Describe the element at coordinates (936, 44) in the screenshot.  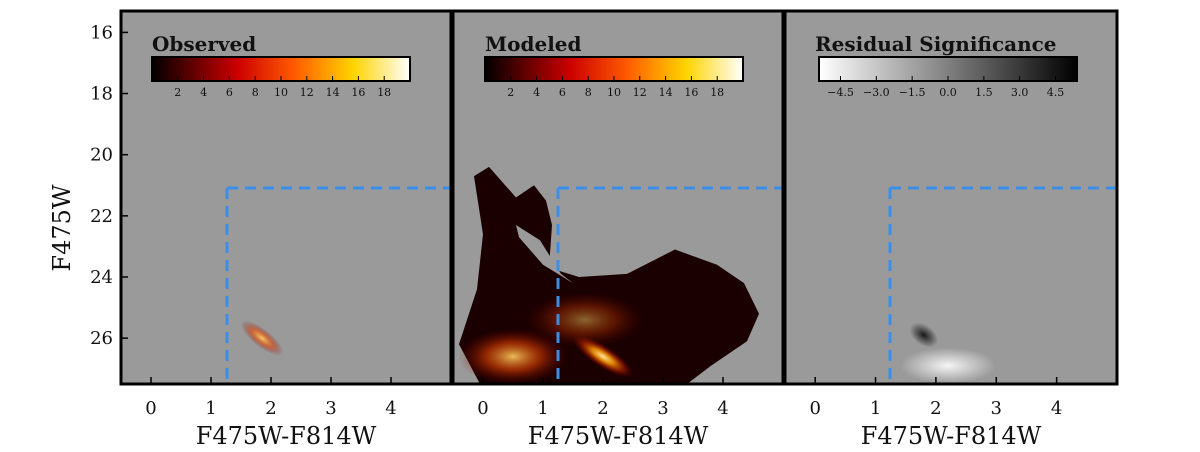
I see `panel-residual-title: Residual Significance` at that location.